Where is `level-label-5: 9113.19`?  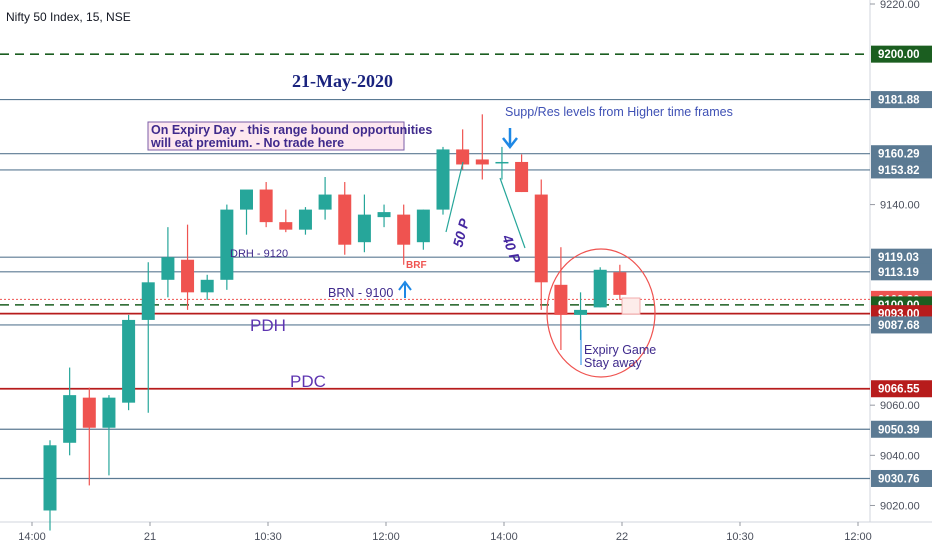 level-label-5: 9113.19 is located at coordinates (898, 273).